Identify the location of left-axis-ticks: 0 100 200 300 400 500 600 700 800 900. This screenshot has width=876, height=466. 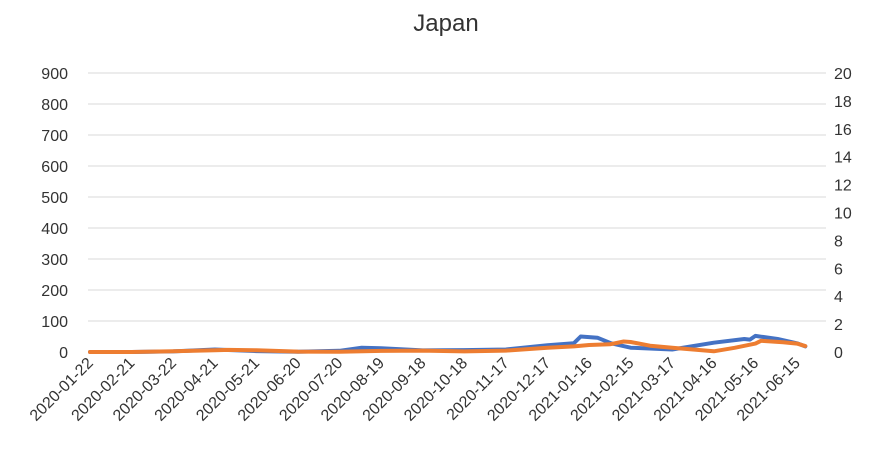
(54, 214).